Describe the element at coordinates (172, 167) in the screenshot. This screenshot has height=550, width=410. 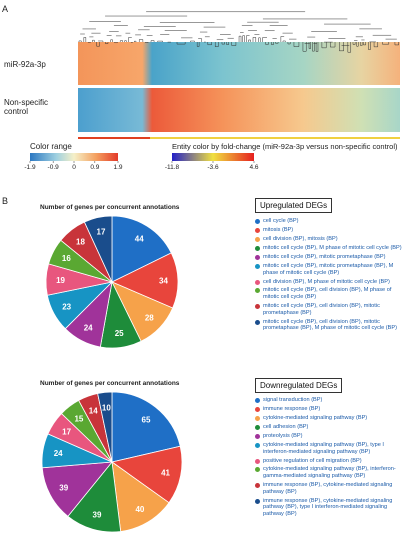
I see `tick-label: -11.8` at that location.